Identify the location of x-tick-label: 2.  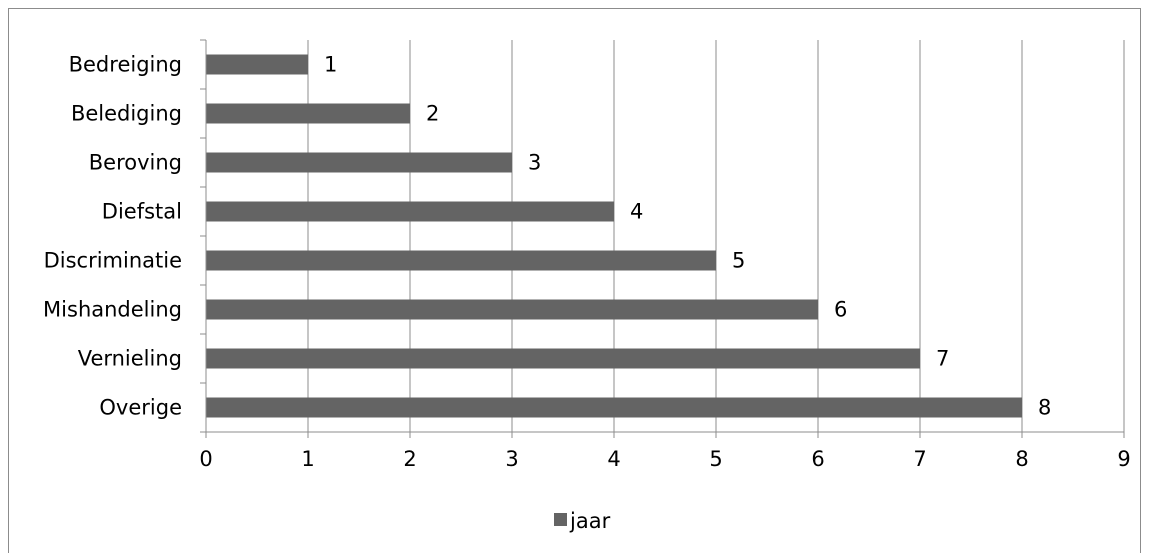
(409, 459).